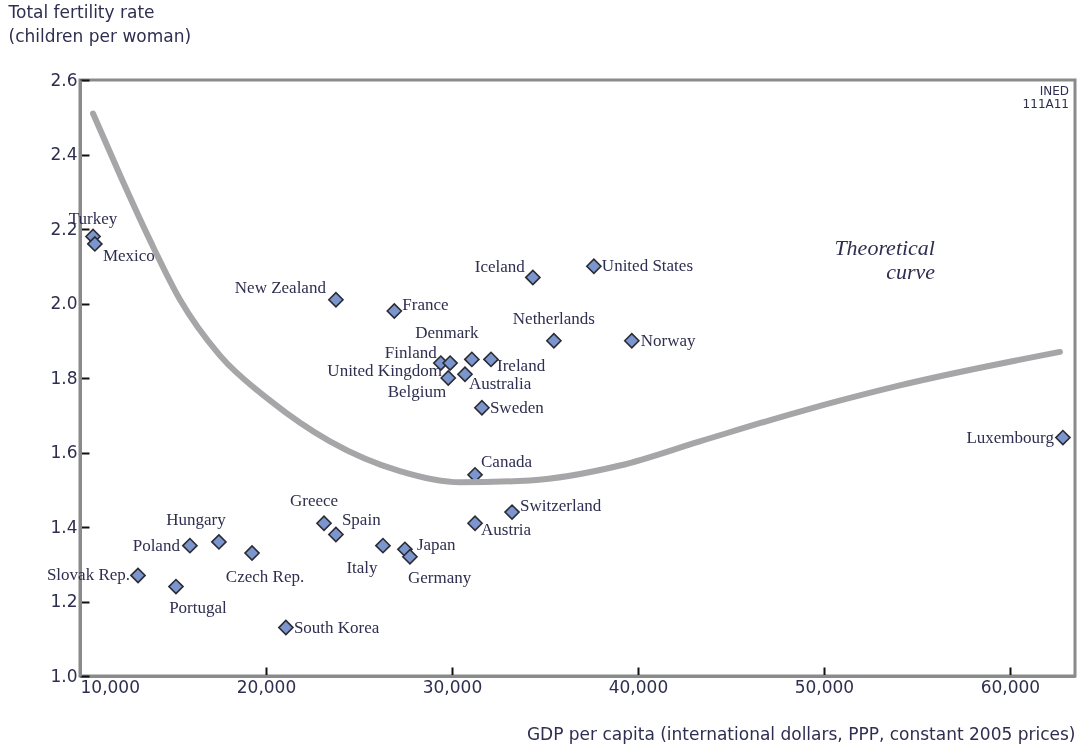 This screenshot has width=1079, height=744. What do you see at coordinates (196, 519) in the screenshot?
I see `data-label: Hungary` at bounding box center [196, 519].